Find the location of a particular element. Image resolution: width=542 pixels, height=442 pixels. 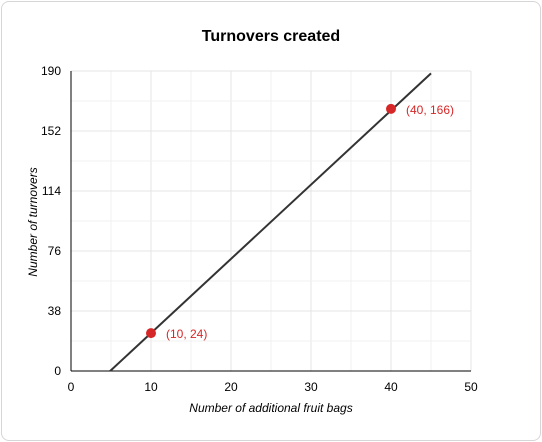

chart-title: Turnovers created is located at coordinates (271, 36).